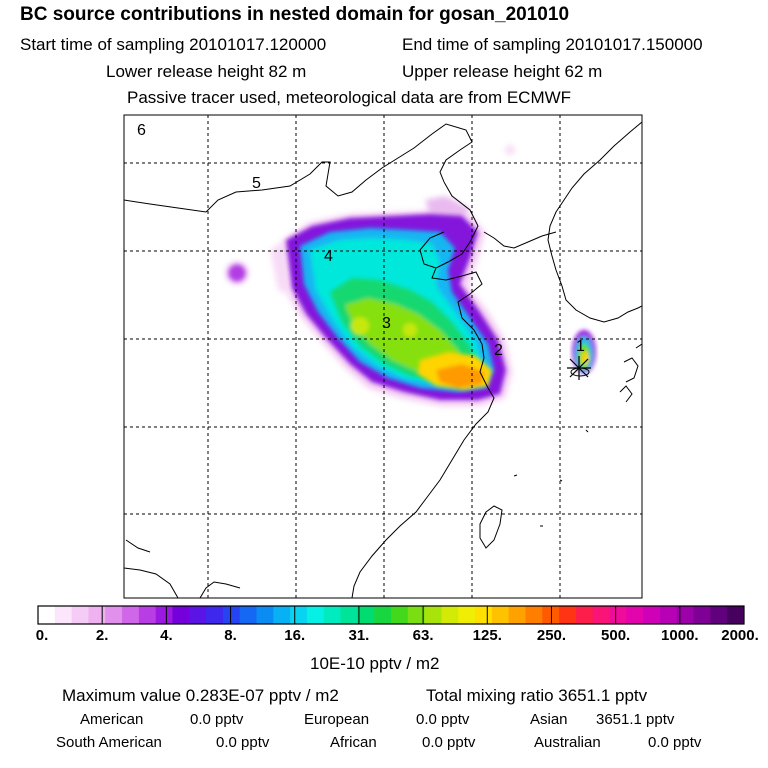 This screenshot has width=768, height=768. I want to click on region-label-2: 2, so click(498, 350).